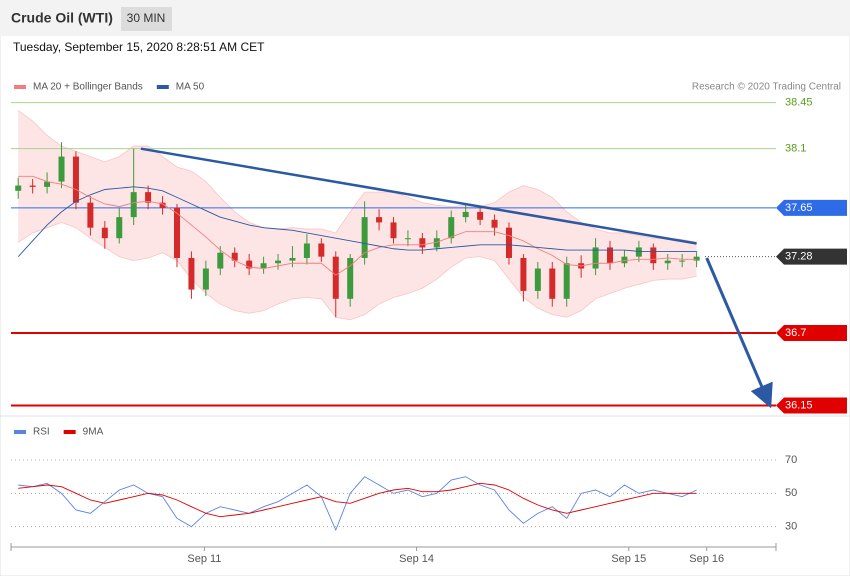  What do you see at coordinates (416, 559) in the screenshot?
I see `x-tick-label: Sep 14` at bounding box center [416, 559].